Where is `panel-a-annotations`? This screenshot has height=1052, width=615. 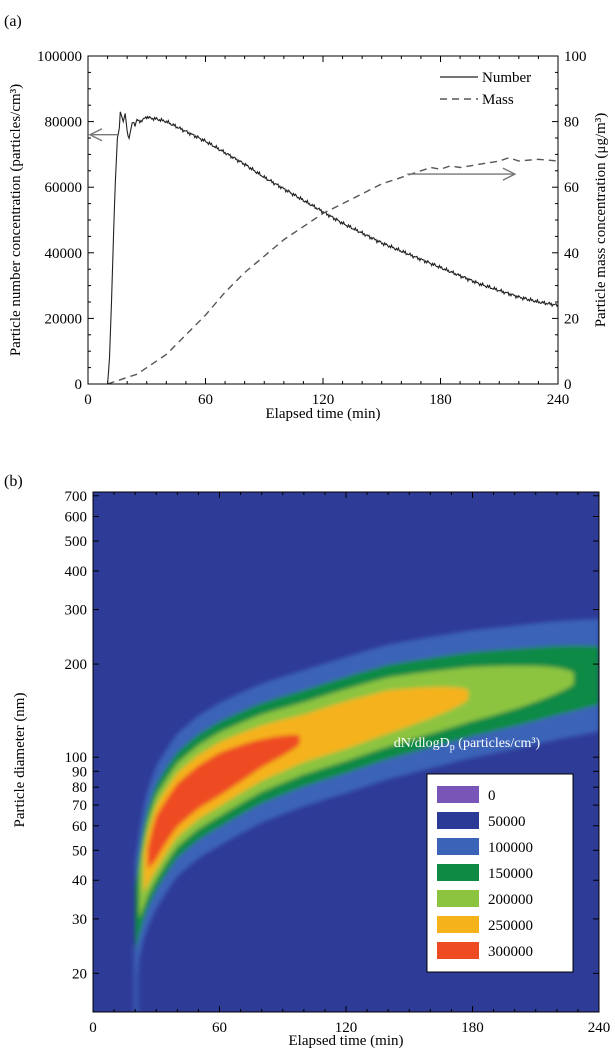 panel-a-annotations is located at coordinates (302, 154).